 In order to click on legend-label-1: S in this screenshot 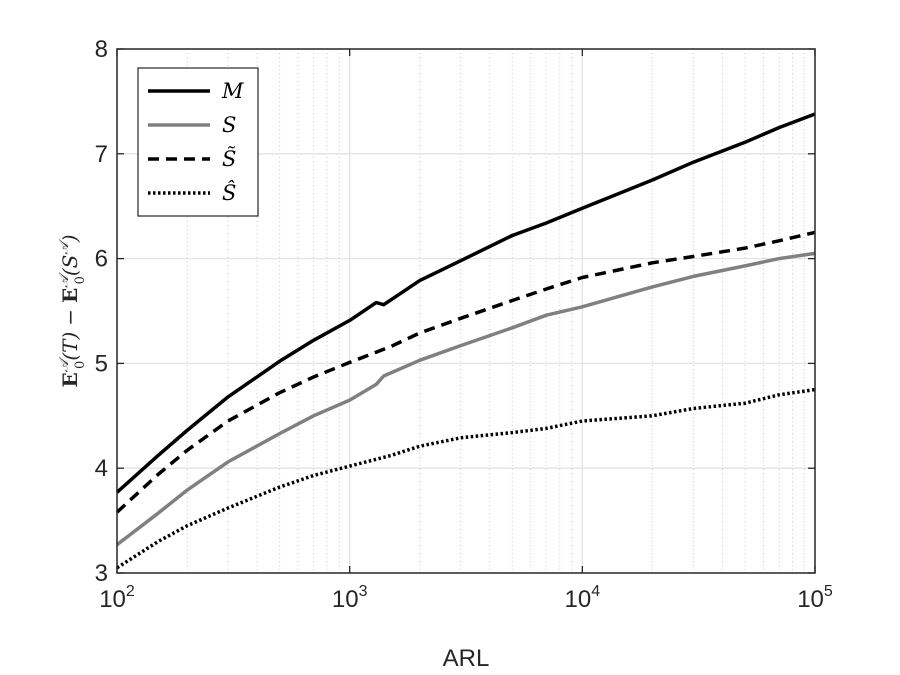, I will do `click(229, 125)`.